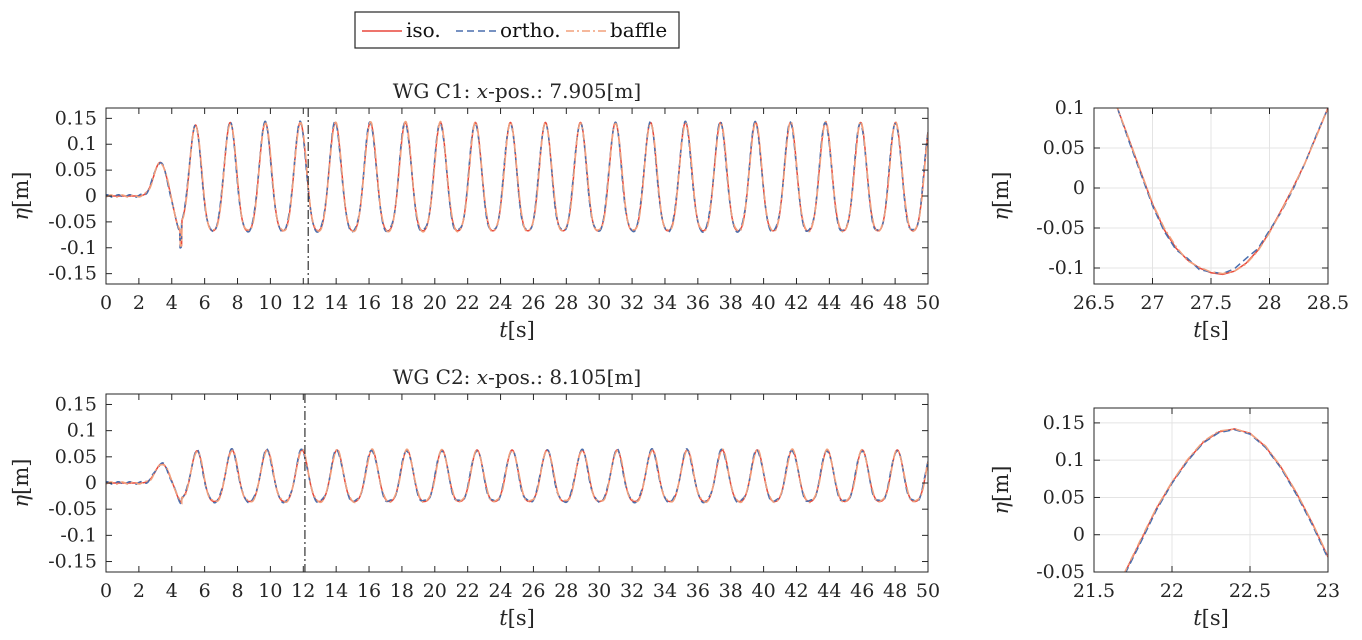 The height and width of the screenshot is (640, 1362). I want to click on chart-panel-4: 21.5 22 22.5 23 0.15 0.1 0.05 0 -0.05 t[s] η[m], so click(1164, 518).